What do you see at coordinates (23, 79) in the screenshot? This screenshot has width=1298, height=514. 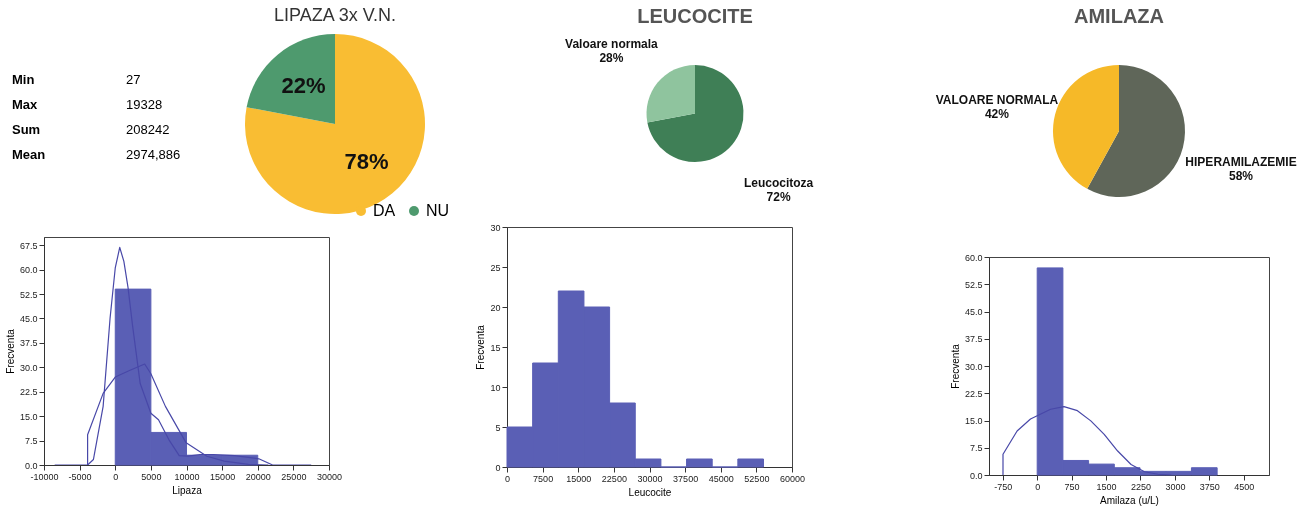 I see `category-label: Min` at bounding box center [23, 79].